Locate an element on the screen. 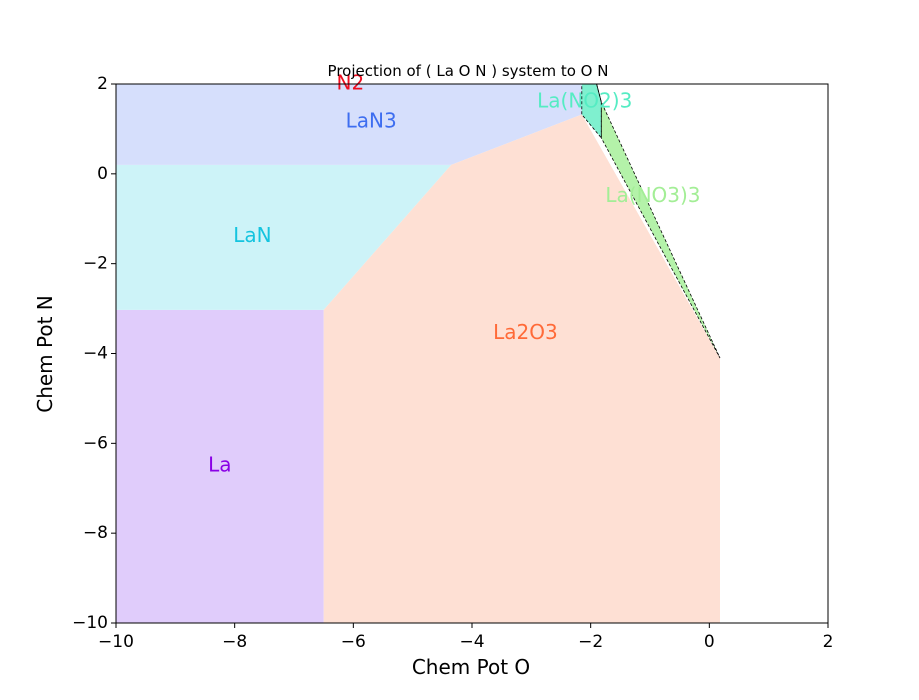  x-axis-ticks: −10 −8 −6 −4 −2 0 2 is located at coordinates (465, 637).